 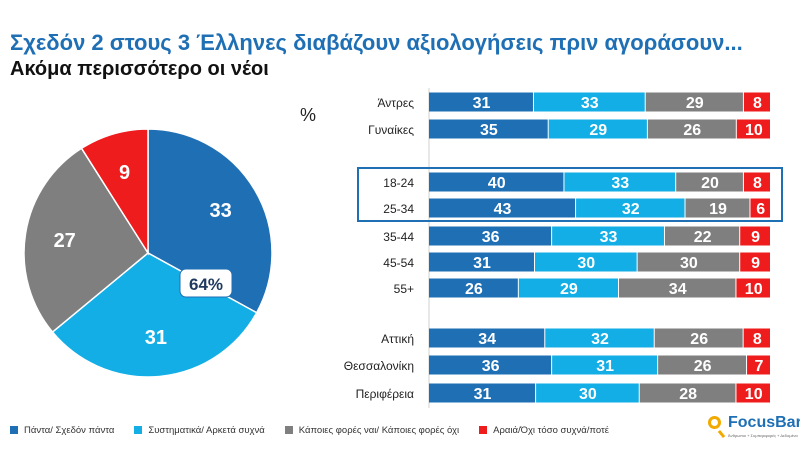 What do you see at coordinates (398, 263) in the screenshot?
I see `category-label: 45-54` at bounding box center [398, 263].